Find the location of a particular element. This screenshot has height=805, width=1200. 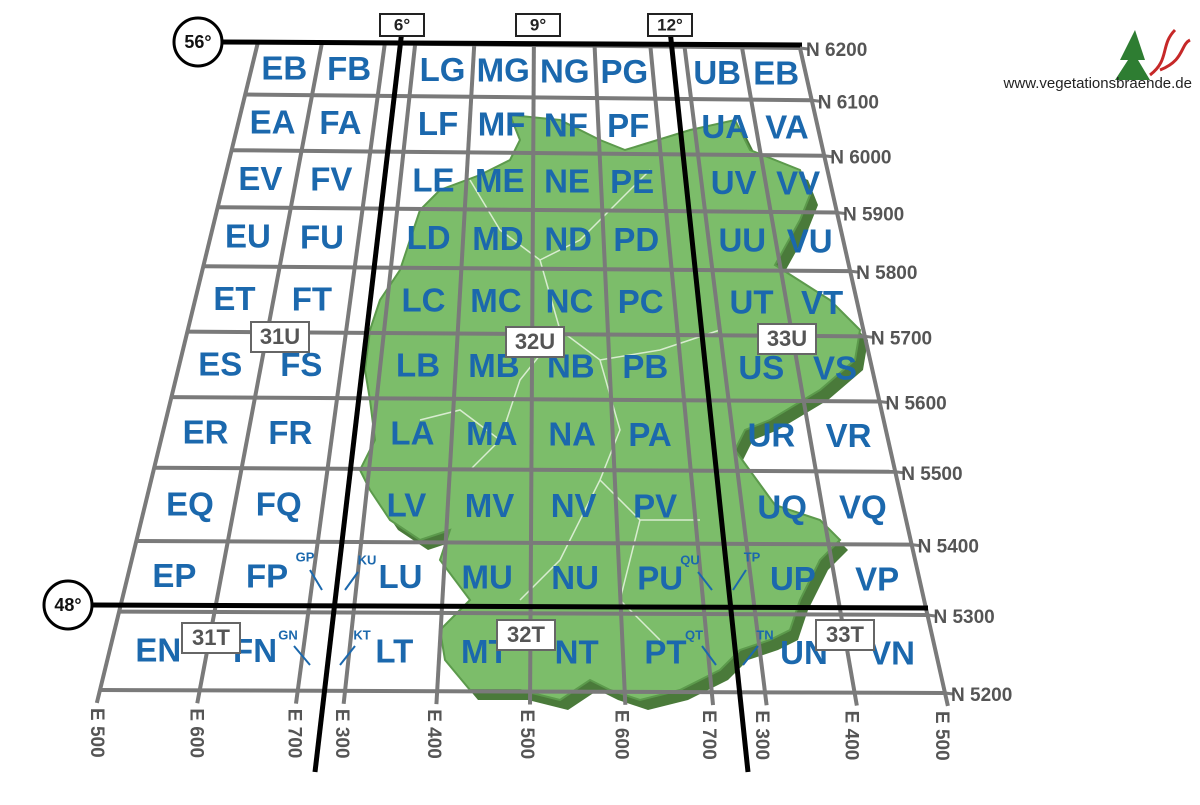

grid-cell-label: VN is located at coordinates (892, 653).